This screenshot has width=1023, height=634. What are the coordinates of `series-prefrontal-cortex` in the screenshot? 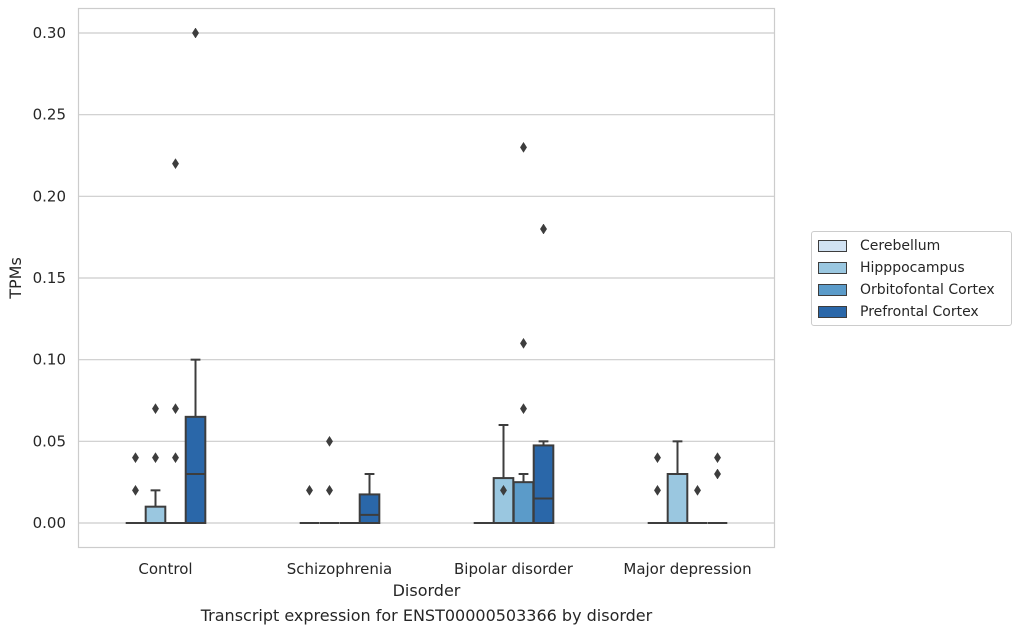 It's located at (456, 441).